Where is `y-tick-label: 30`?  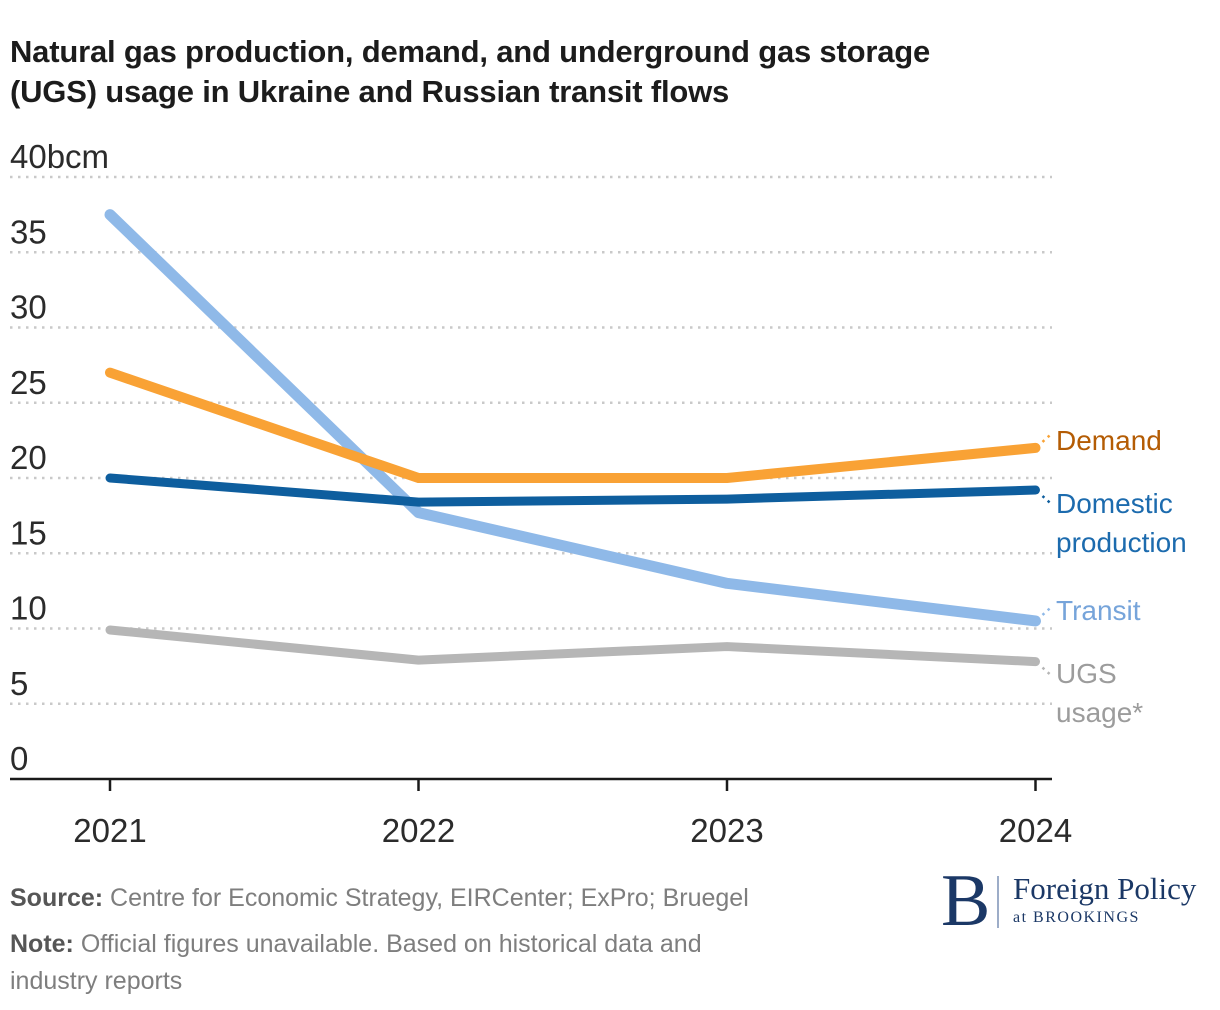 y-tick-label: 30 is located at coordinates (28, 307).